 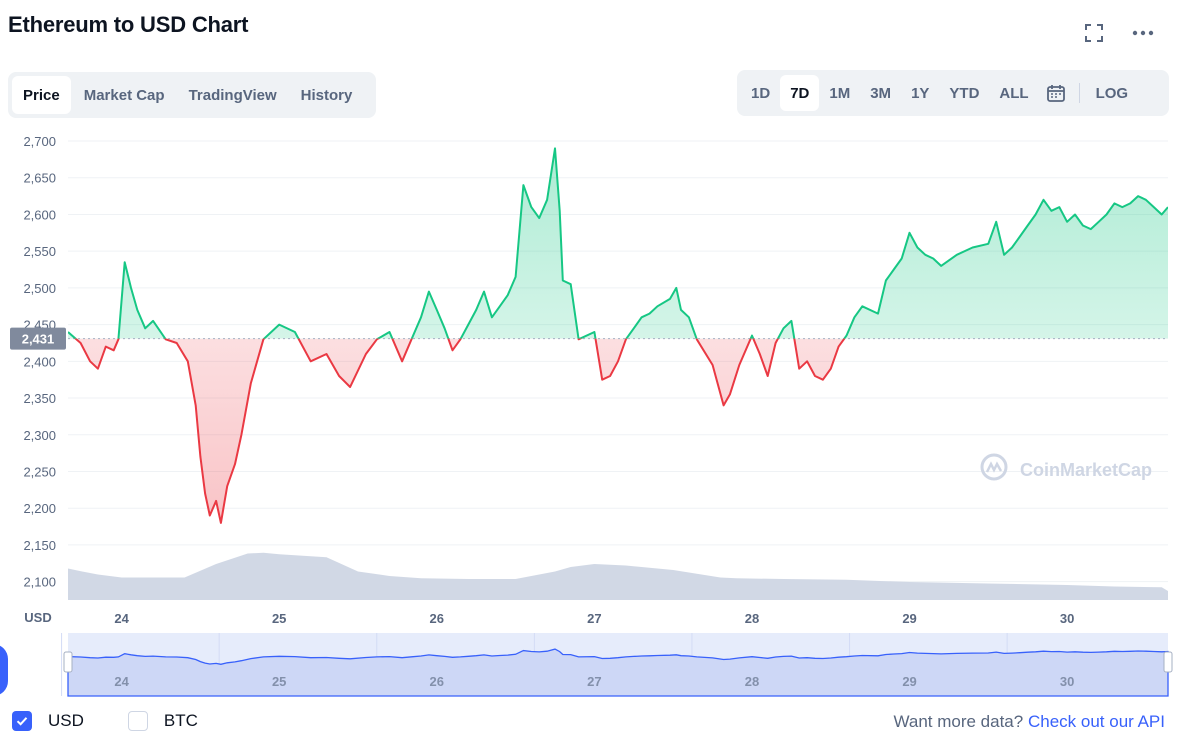 What do you see at coordinates (618, 672) in the screenshot?
I see `navigator-line` at bounding box center [618, 672].